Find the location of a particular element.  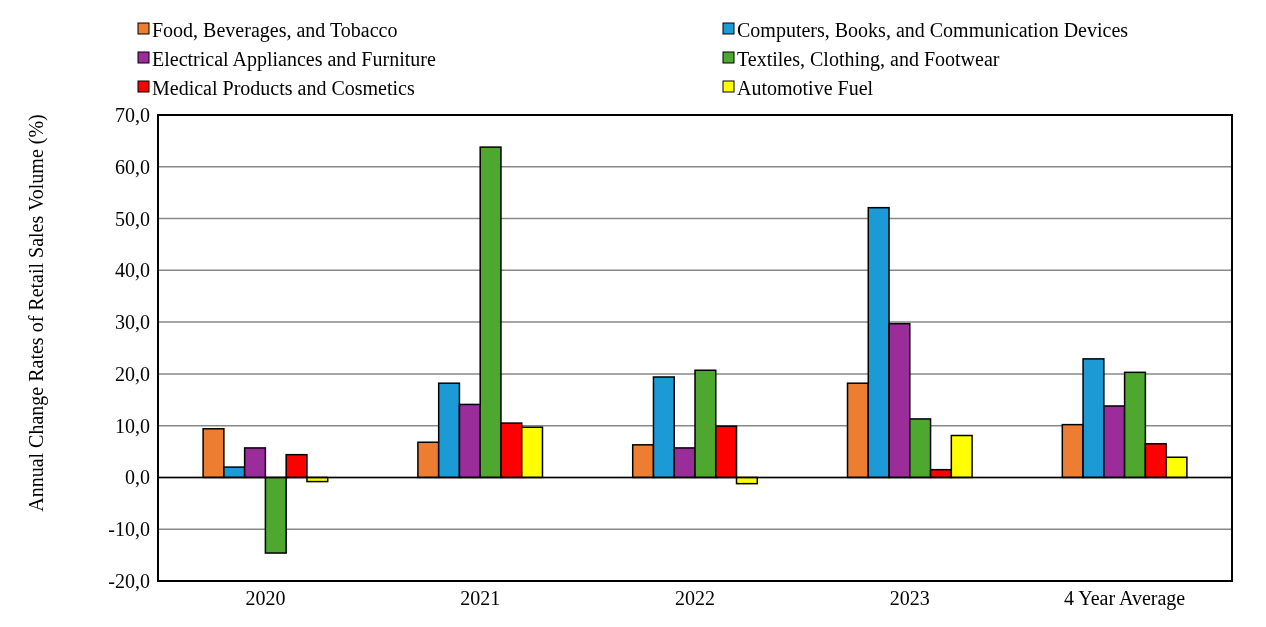

x-tick-label: 4 Year Average is located at coordinates (1124, 598).